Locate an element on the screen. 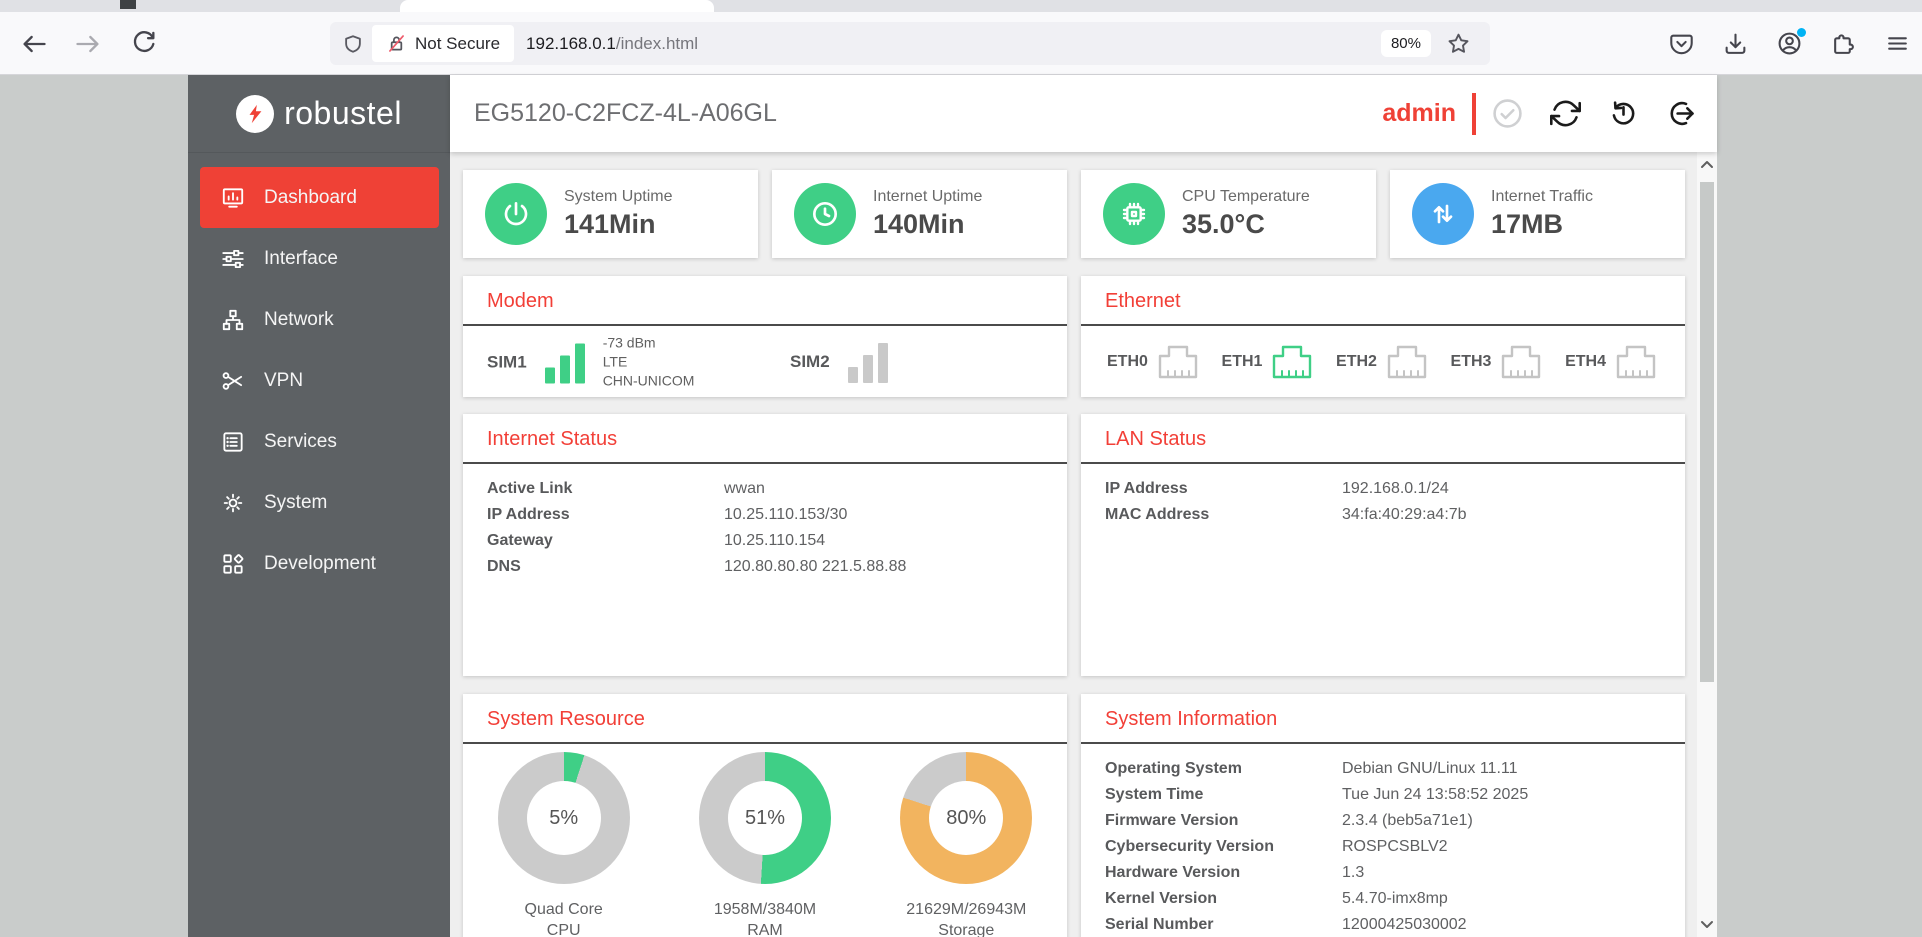 The image size is (1922, 937). app-header: EG5120-C2FCZ-4L-A06GL admin is located at coordinates (1083, 113).